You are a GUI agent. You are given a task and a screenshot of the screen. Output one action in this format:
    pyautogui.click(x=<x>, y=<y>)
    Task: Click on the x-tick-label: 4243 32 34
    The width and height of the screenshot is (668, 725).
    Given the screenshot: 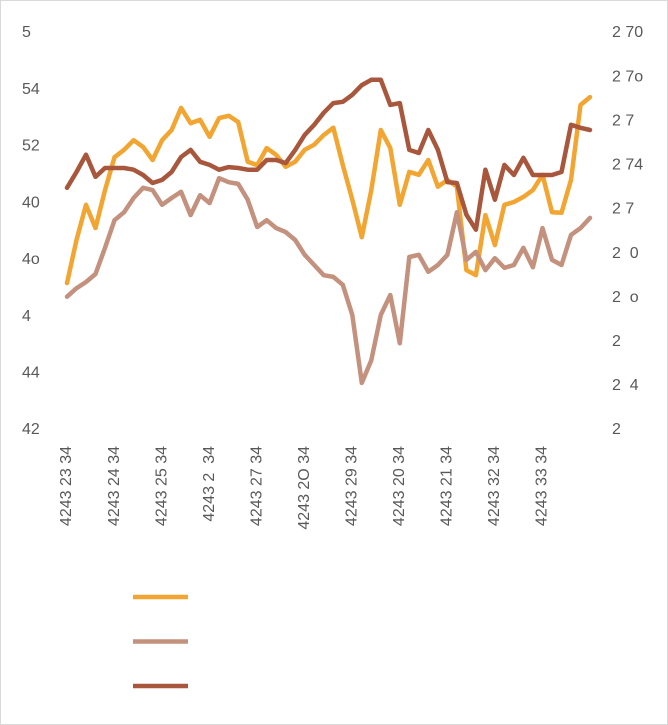 What is the action you would take?
    pyautogui.click(x=494, y=486)
    